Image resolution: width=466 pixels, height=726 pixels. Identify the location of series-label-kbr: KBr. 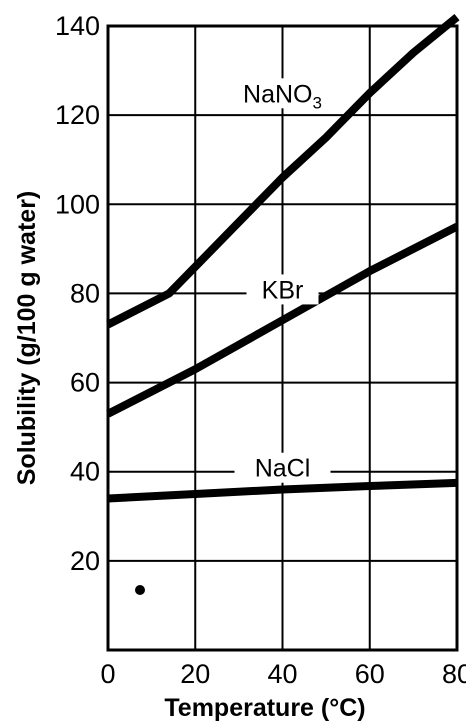
(283, 290).